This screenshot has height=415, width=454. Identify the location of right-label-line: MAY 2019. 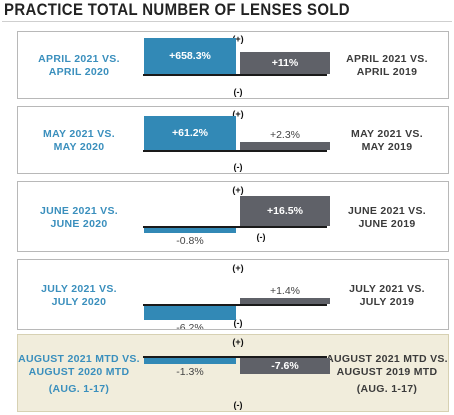
(387, 147).